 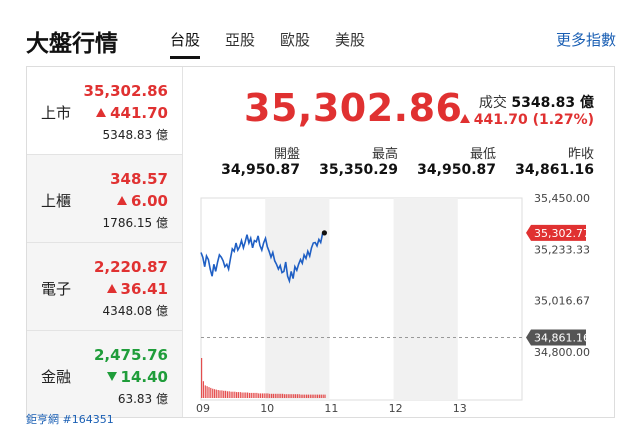 What do you see at coordinates (562, 338) in the screenshot?
I see `prev-close-label: 34,861.16` at bounding box center [562, 338].